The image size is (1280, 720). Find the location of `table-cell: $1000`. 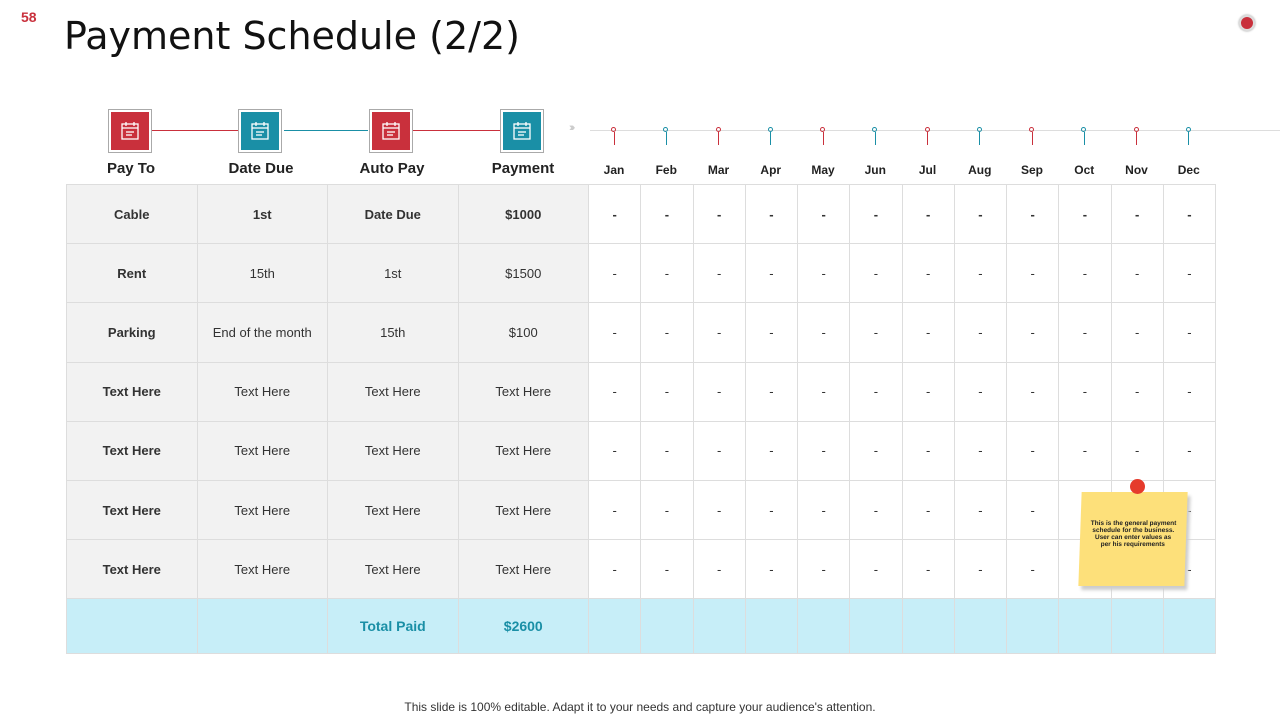

table-cell: $1000 is located at coordinates (523, 214).